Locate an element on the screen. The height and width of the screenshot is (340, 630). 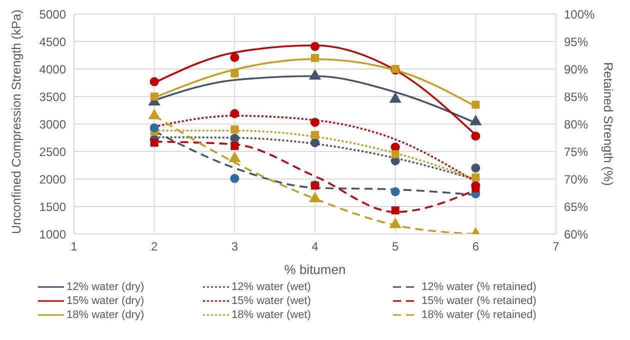
legend-label: 15% water (wet) is located at coordinates (271, 301).